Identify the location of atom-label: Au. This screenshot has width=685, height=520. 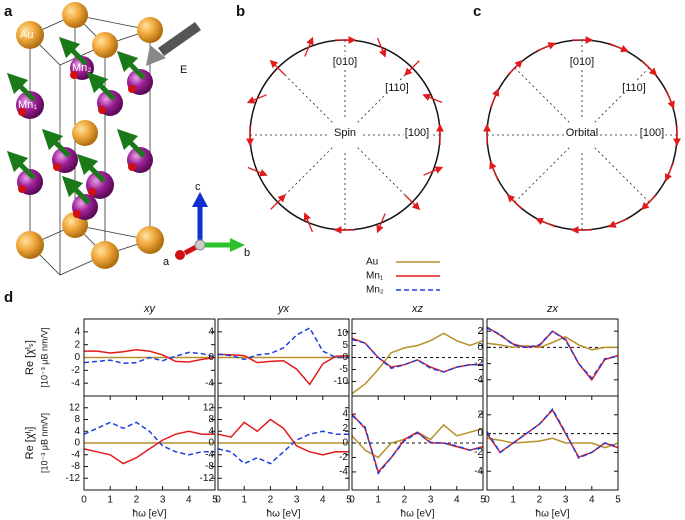
(26, 35).